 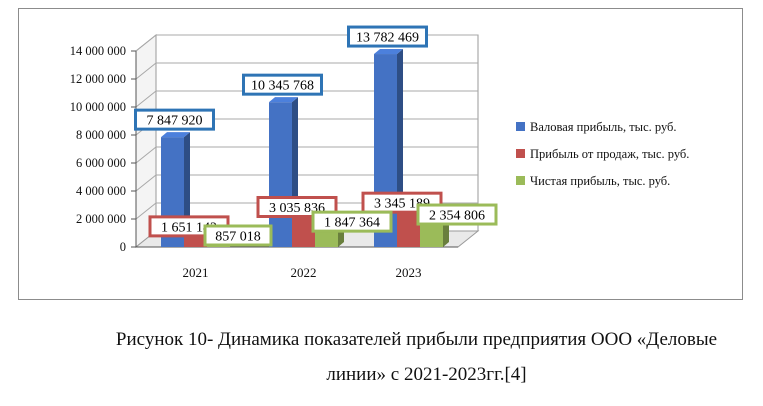 I want to click on y-tick-label: 12 000 000, so click(x=98, y=79).